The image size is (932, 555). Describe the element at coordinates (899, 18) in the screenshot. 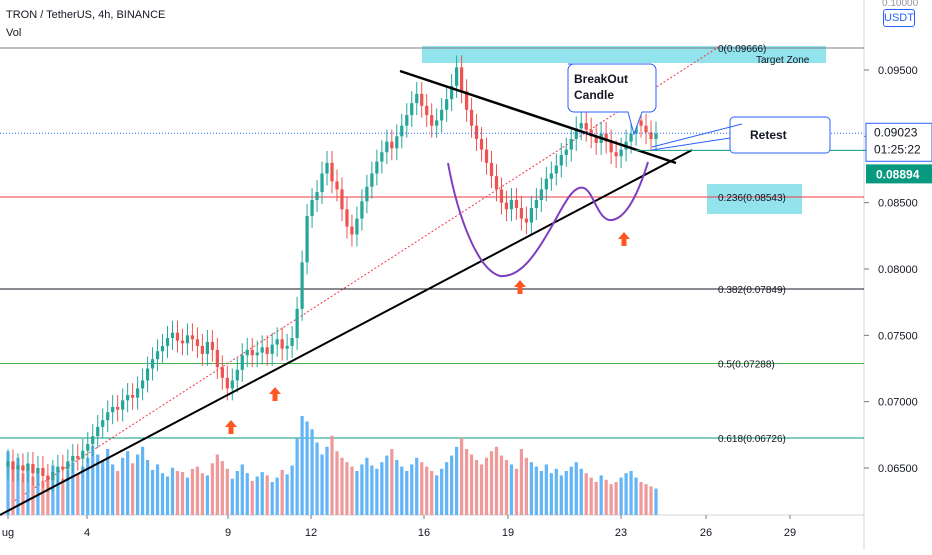

I see `currency-unit-button: USDT` at that location.